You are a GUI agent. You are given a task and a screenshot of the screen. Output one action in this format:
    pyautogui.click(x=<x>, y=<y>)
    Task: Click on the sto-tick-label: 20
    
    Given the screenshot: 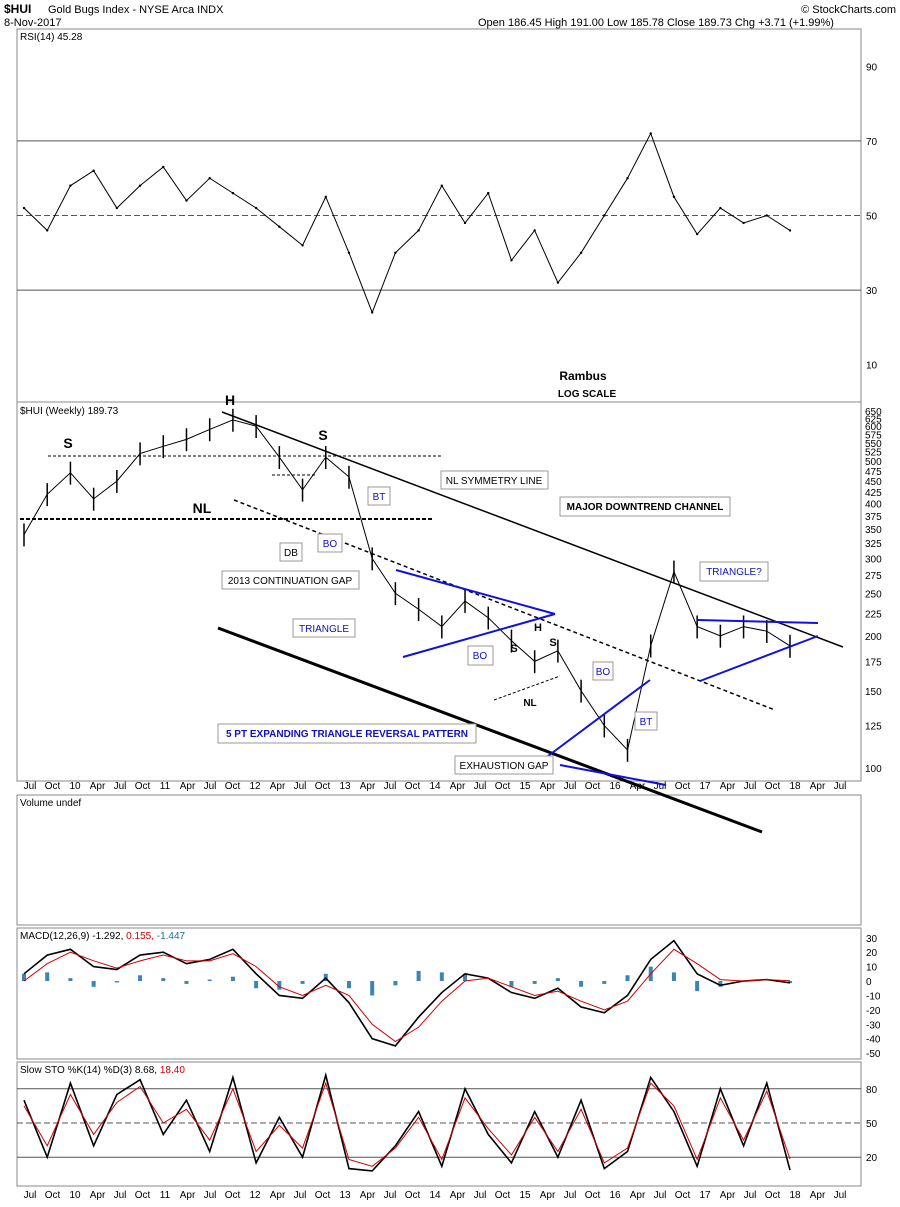 What is the action you would take?
    pyautogui.click(x=872, y=1158)
    